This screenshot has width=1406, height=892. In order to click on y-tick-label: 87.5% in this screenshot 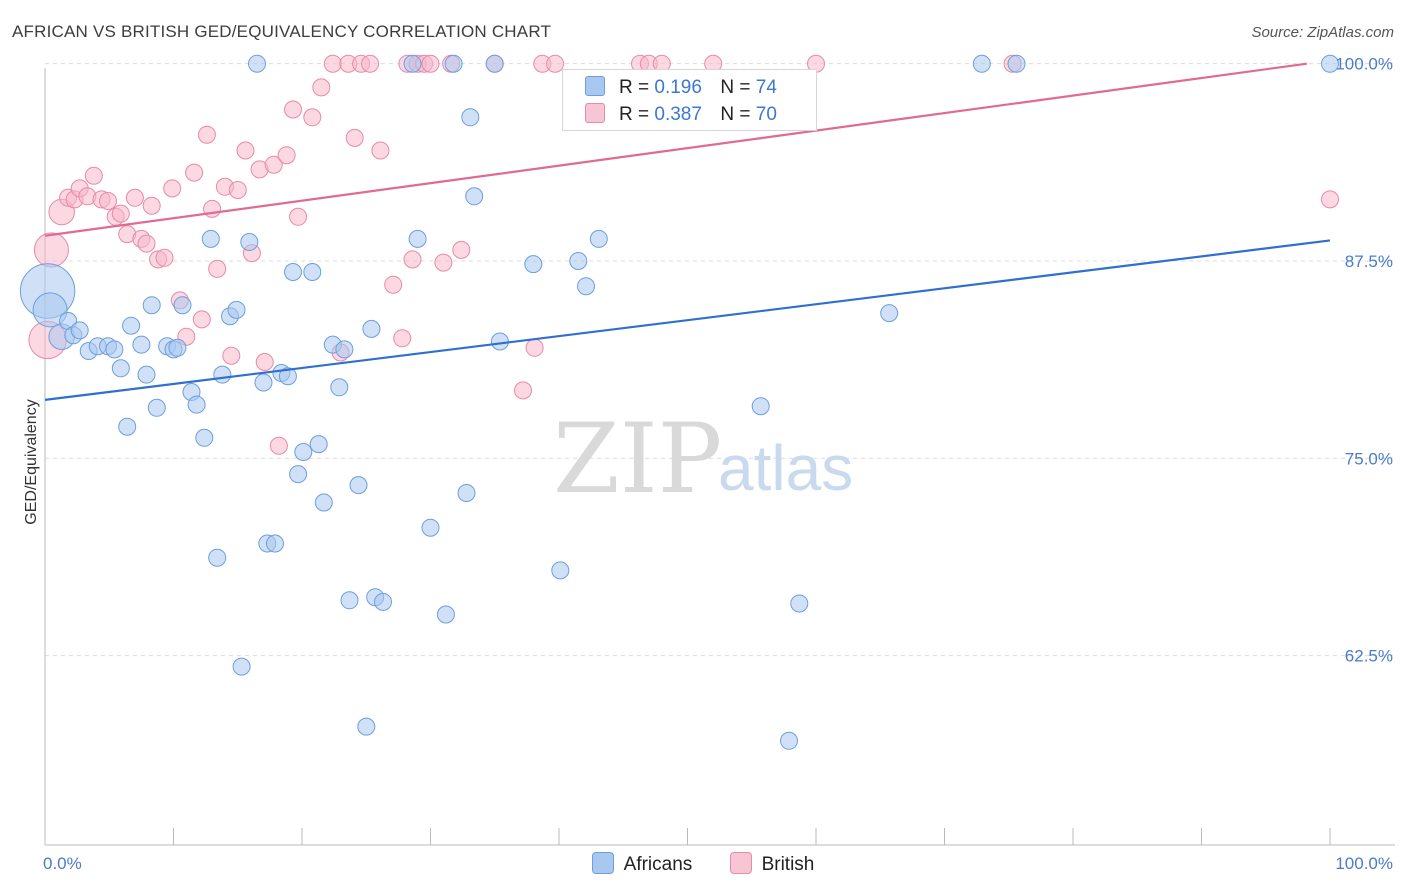, I will do `click(1369, 261)`.